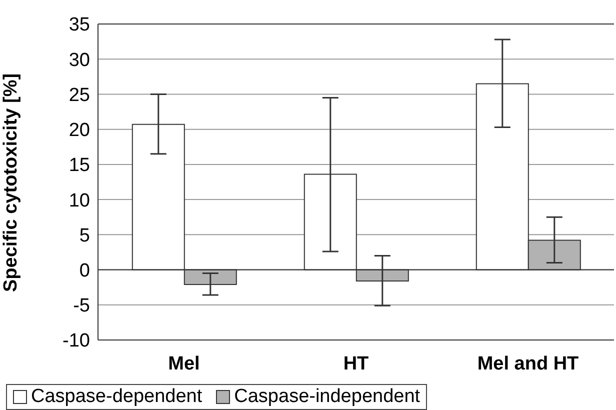  What do you see at coordinates (116, 397) in the screenshot?
I see `legend-label: Caspase-dependent` at bounding box center [116, 397].